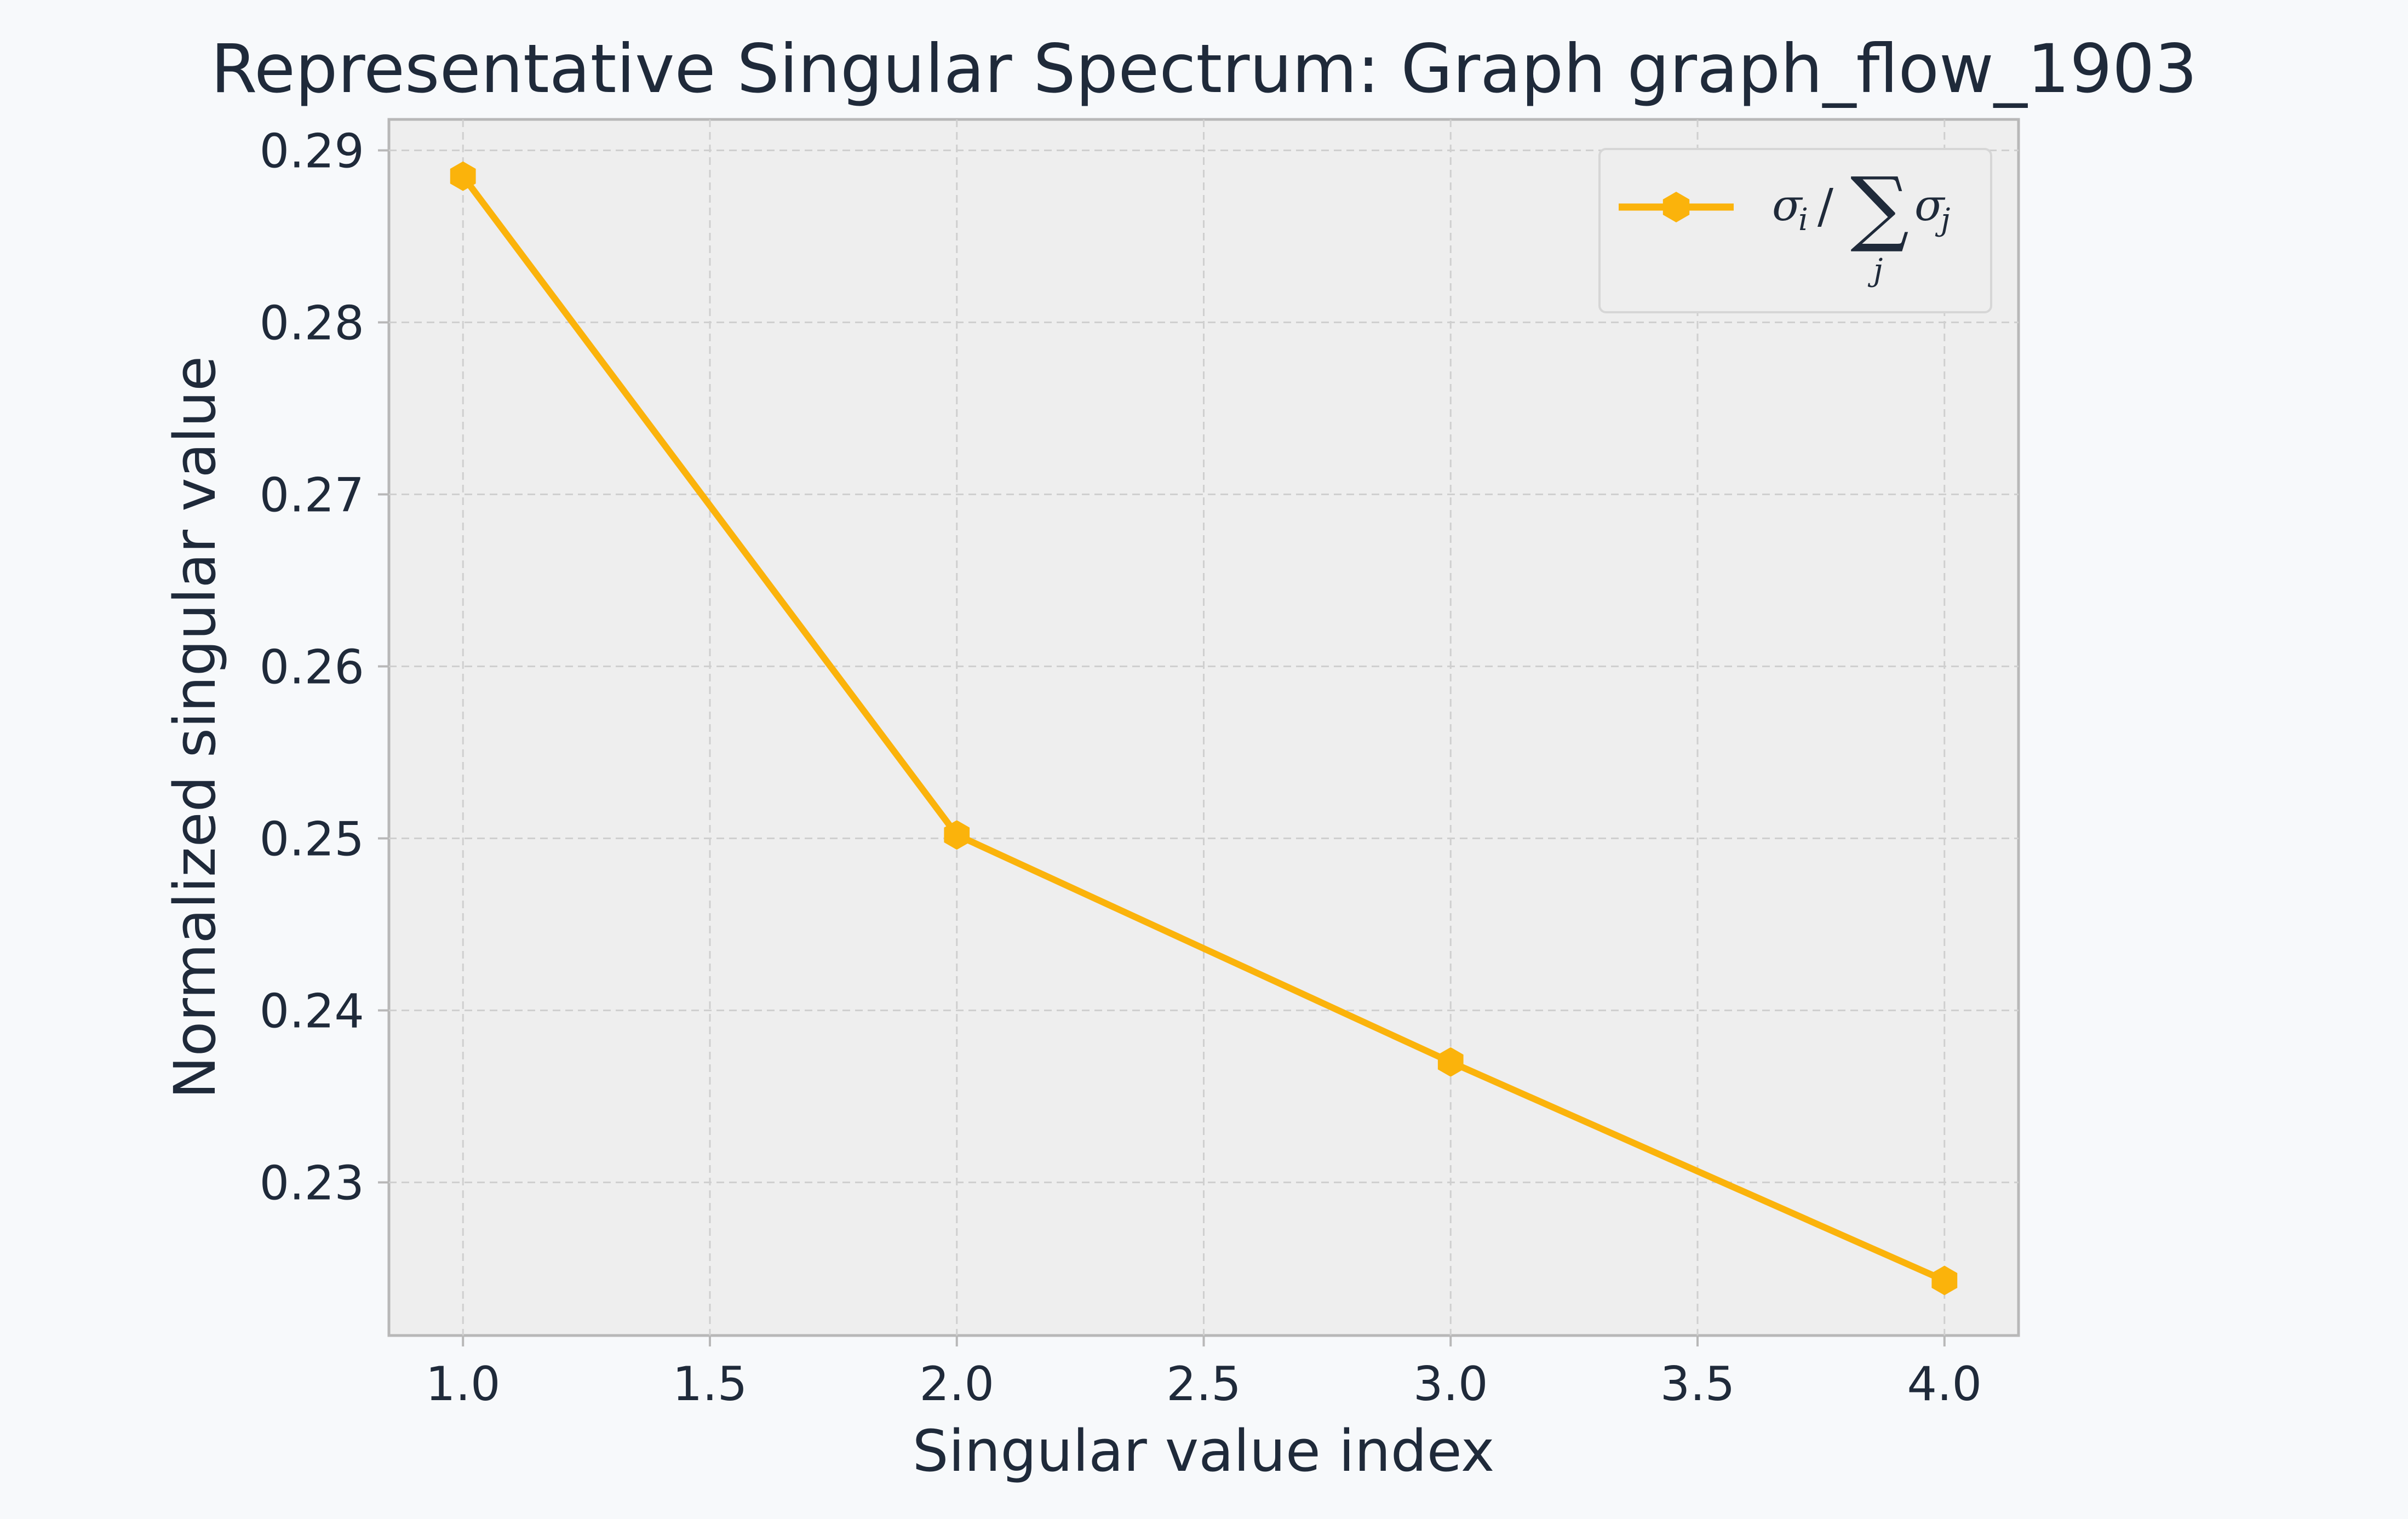 The width and height of the screenshot is (2408, 1519). I want to click on y-tick-label: 0.26, so click(312, 667).